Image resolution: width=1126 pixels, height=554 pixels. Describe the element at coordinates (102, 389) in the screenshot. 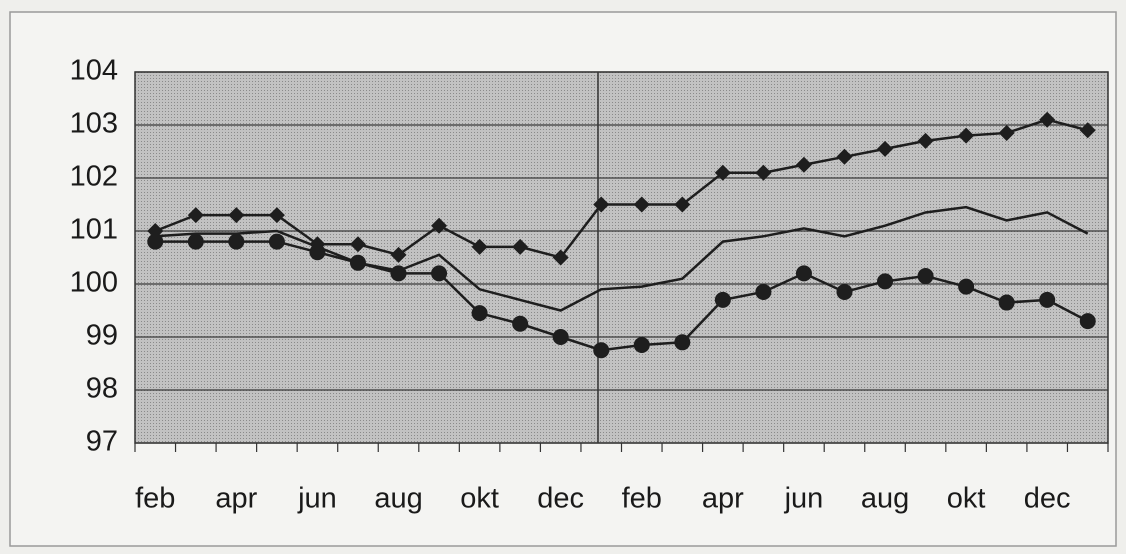

I see `y-tick-label: 98` at that location.